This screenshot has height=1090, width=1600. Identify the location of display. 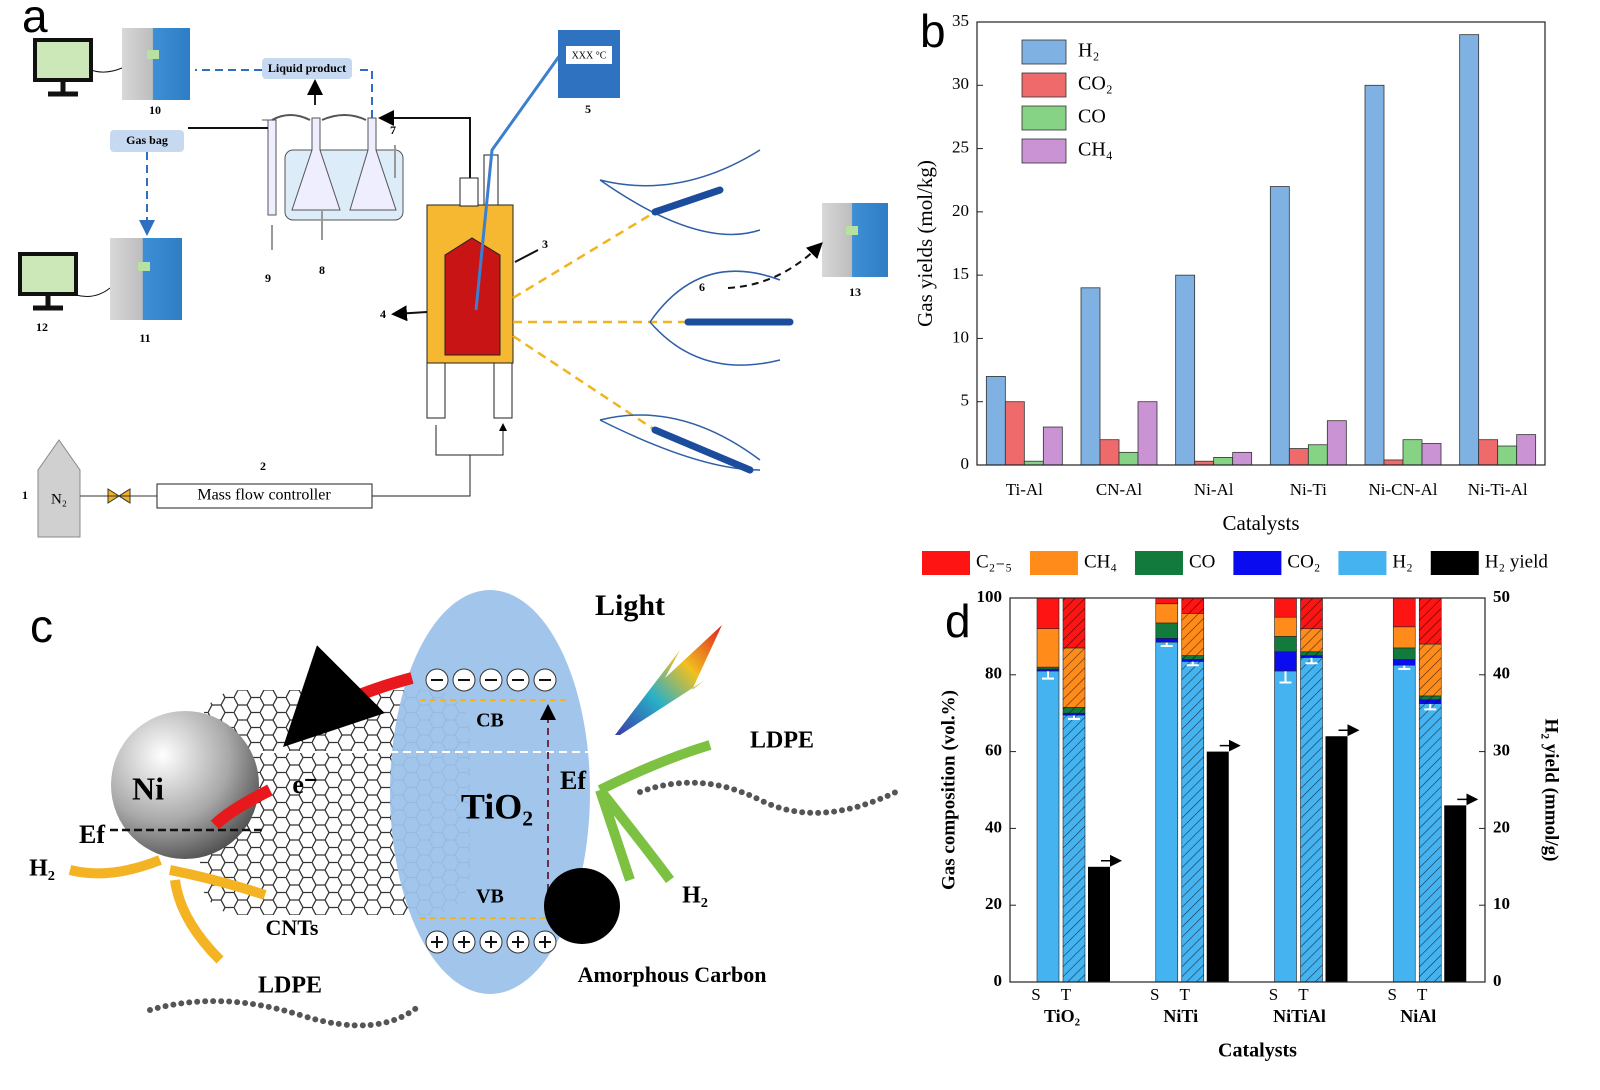
(589, 55).